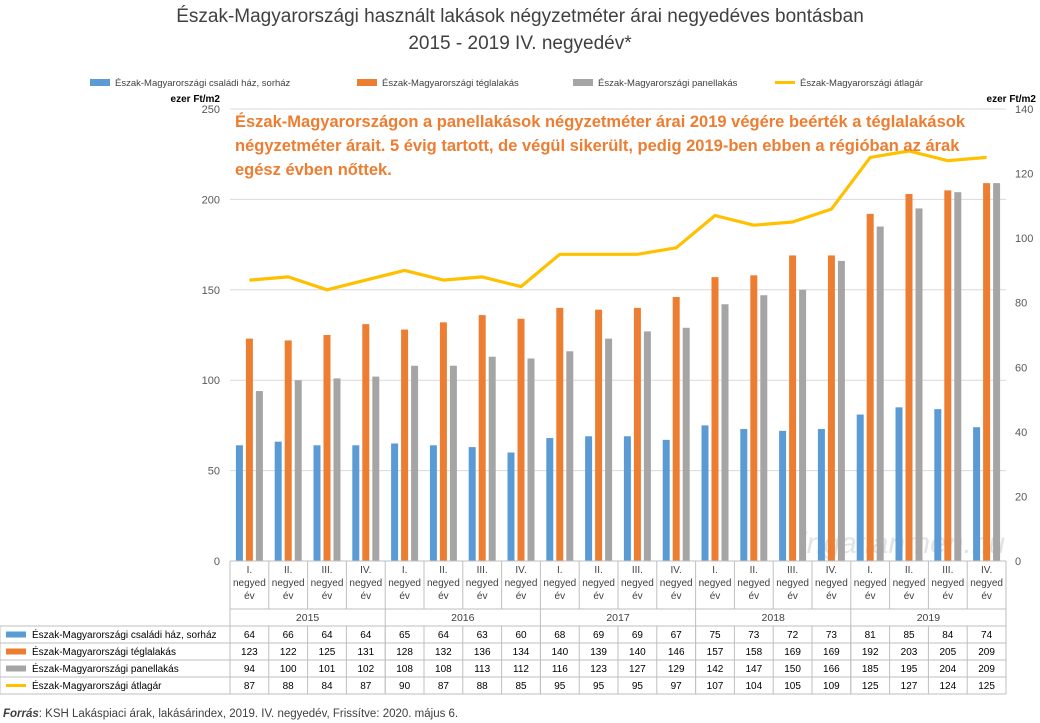  Describe the element at coordinates (520, 43) in the screenshot. I see `chart-title-line2: 2015 - 2019 IV. negyedév*` at that location.